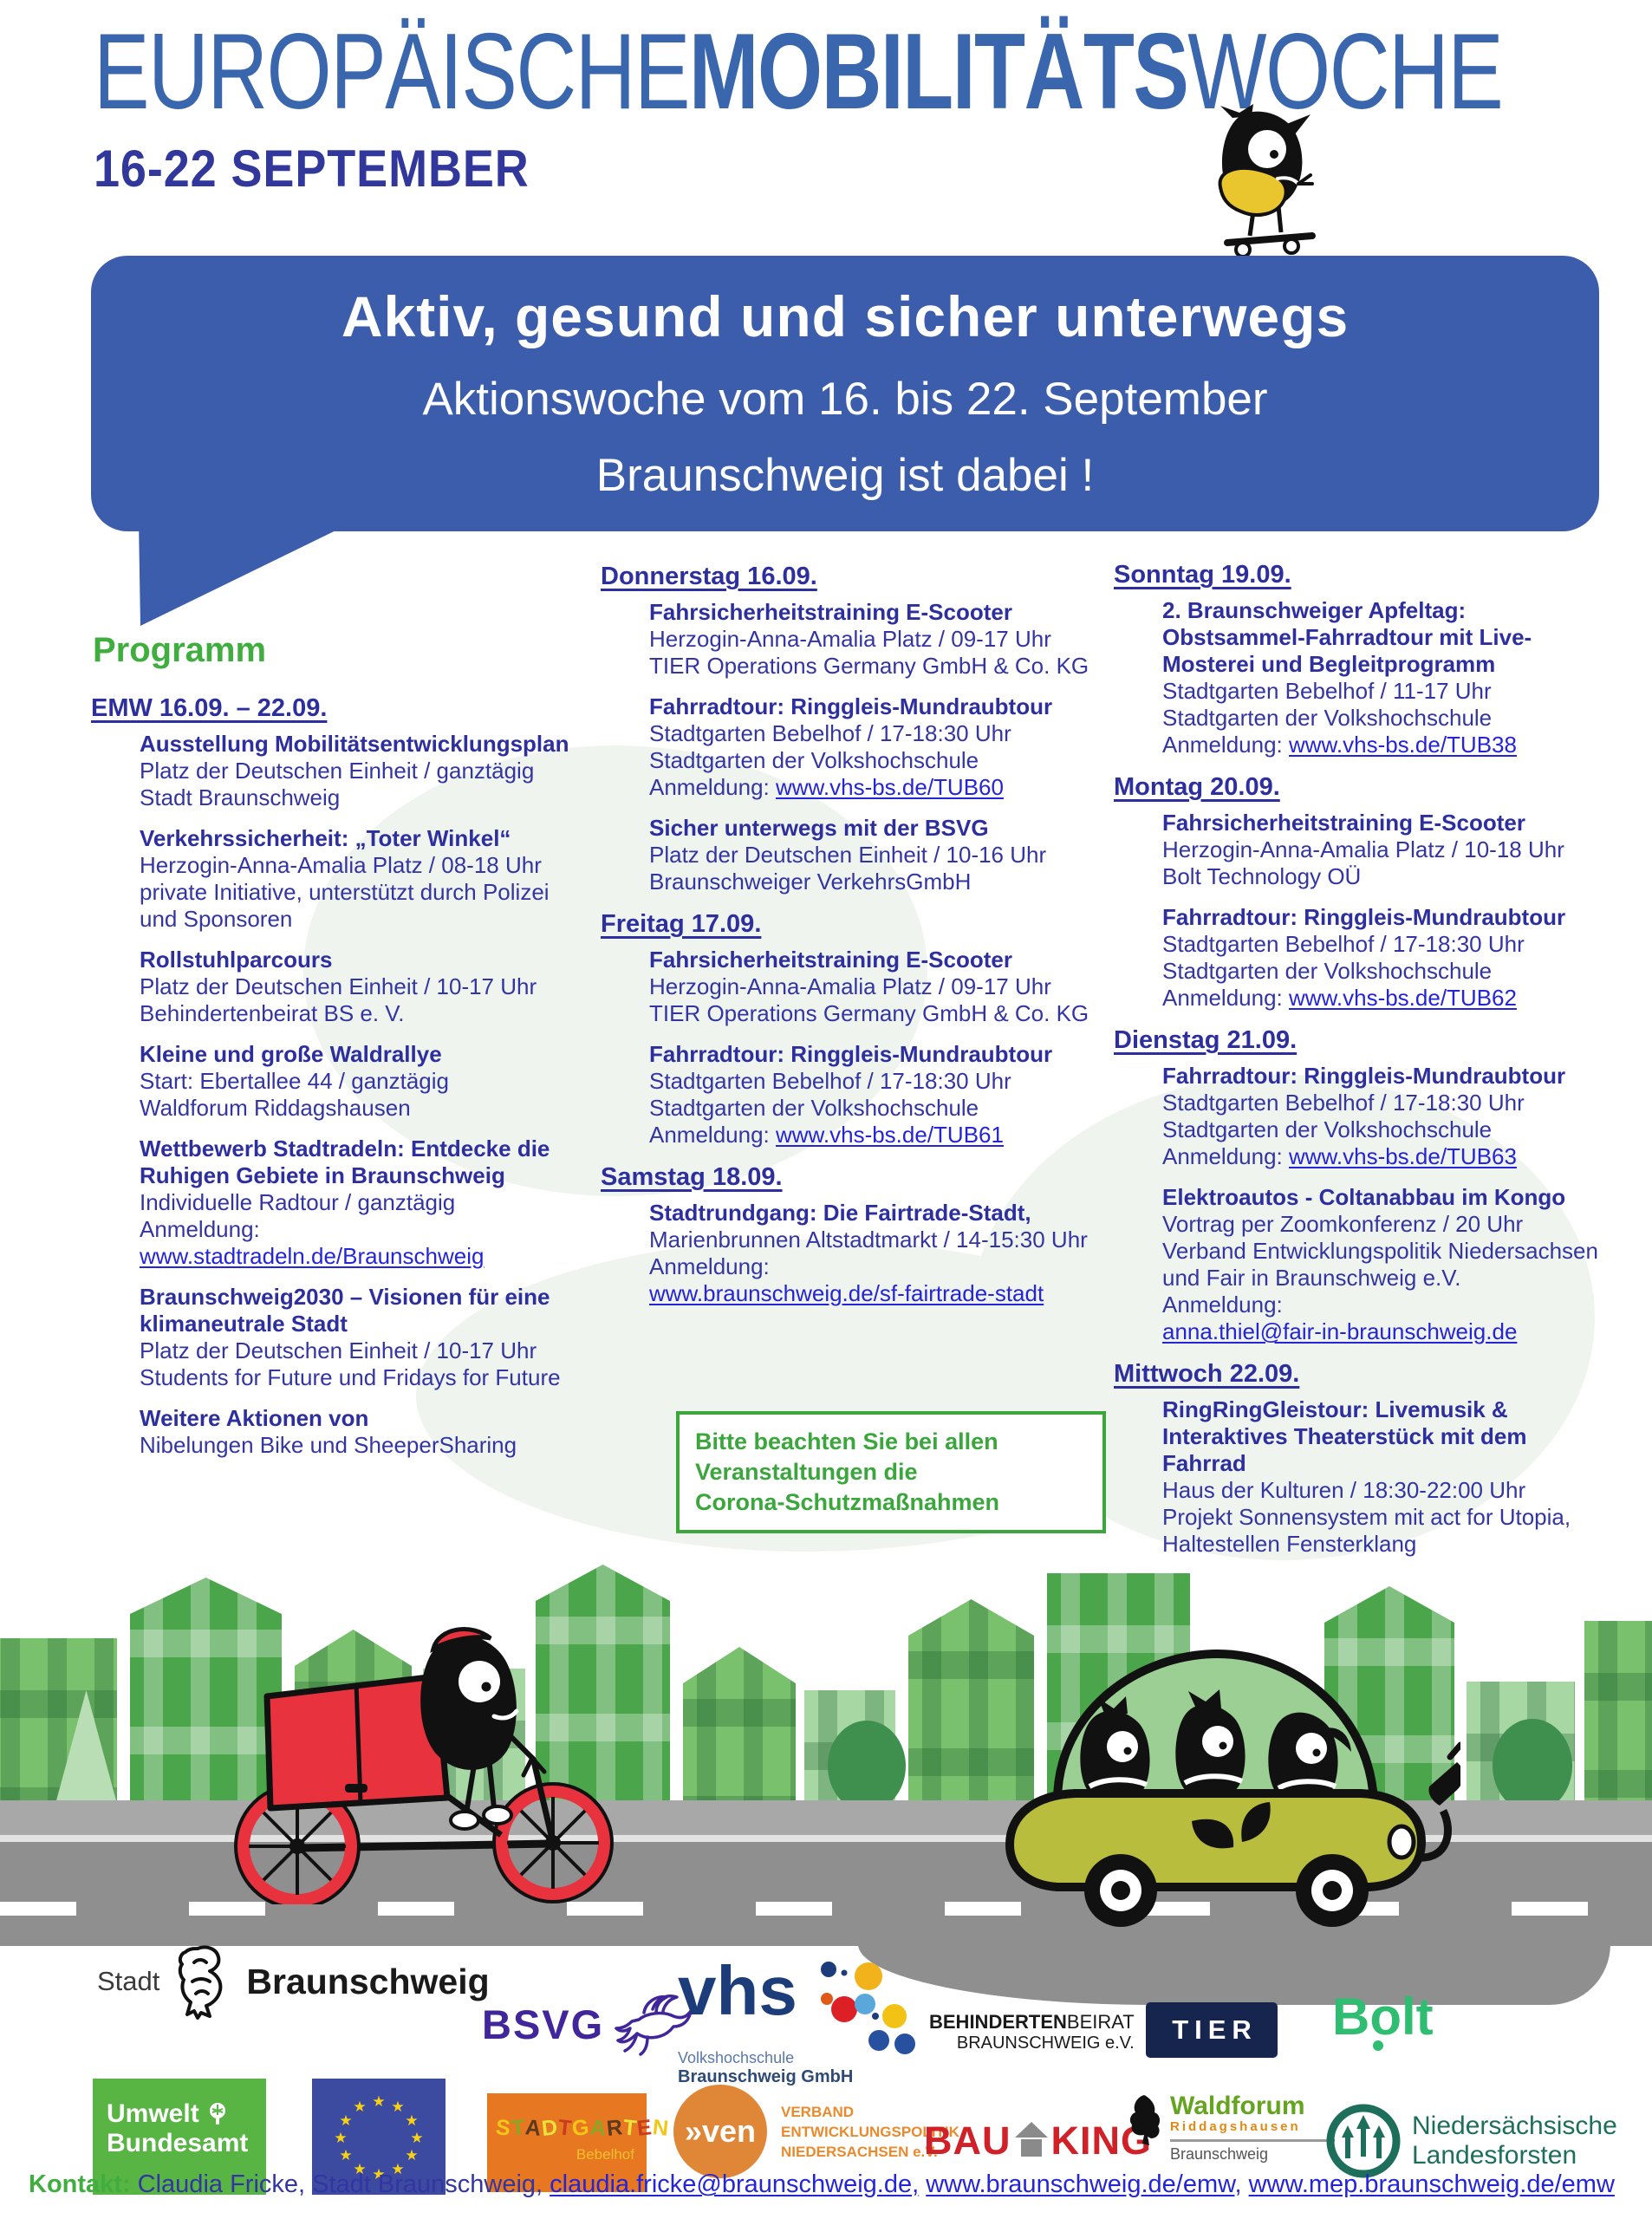 The width and height of the screenshot is (1652, 2219). What do you see at coordinates (766, 2076) in the screenshot?
I see `vhs-subtitle: Braunschweig GmbH` at bounding box center [766, 2076].